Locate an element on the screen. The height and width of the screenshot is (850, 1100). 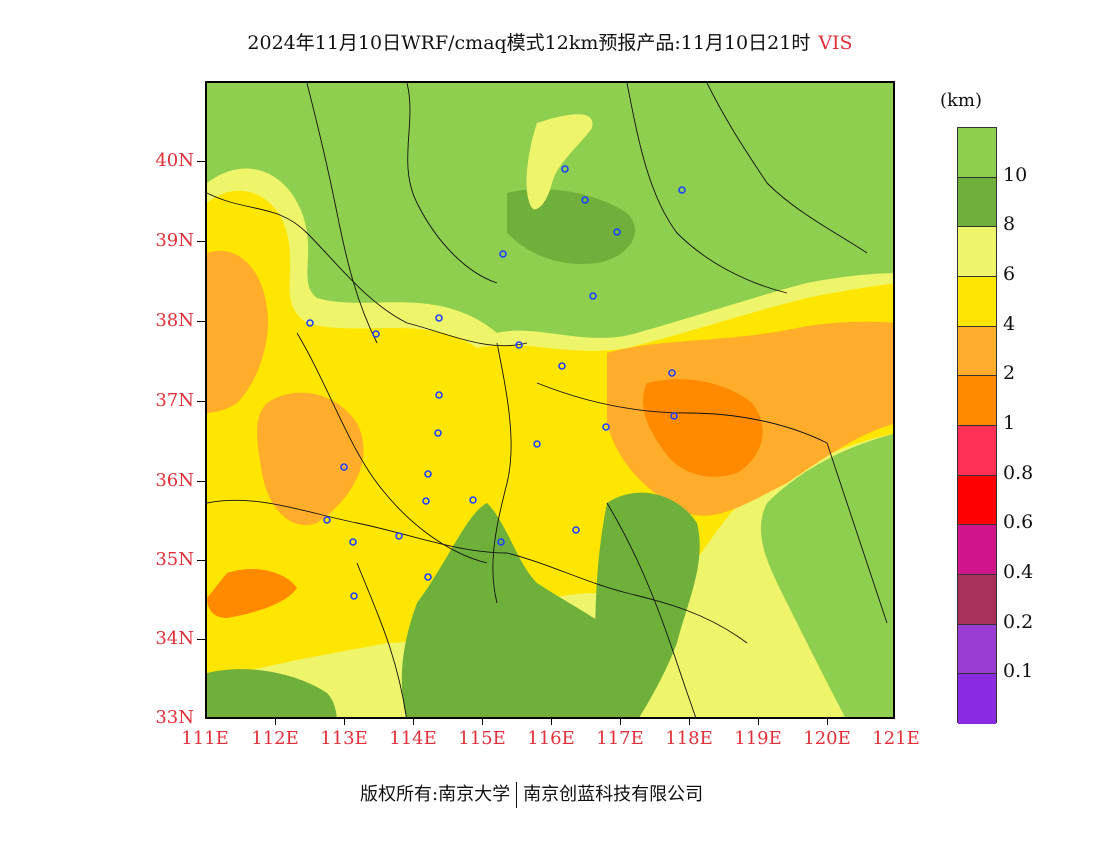
colorbar-label: 8 is located at coordinates (1009, 224).